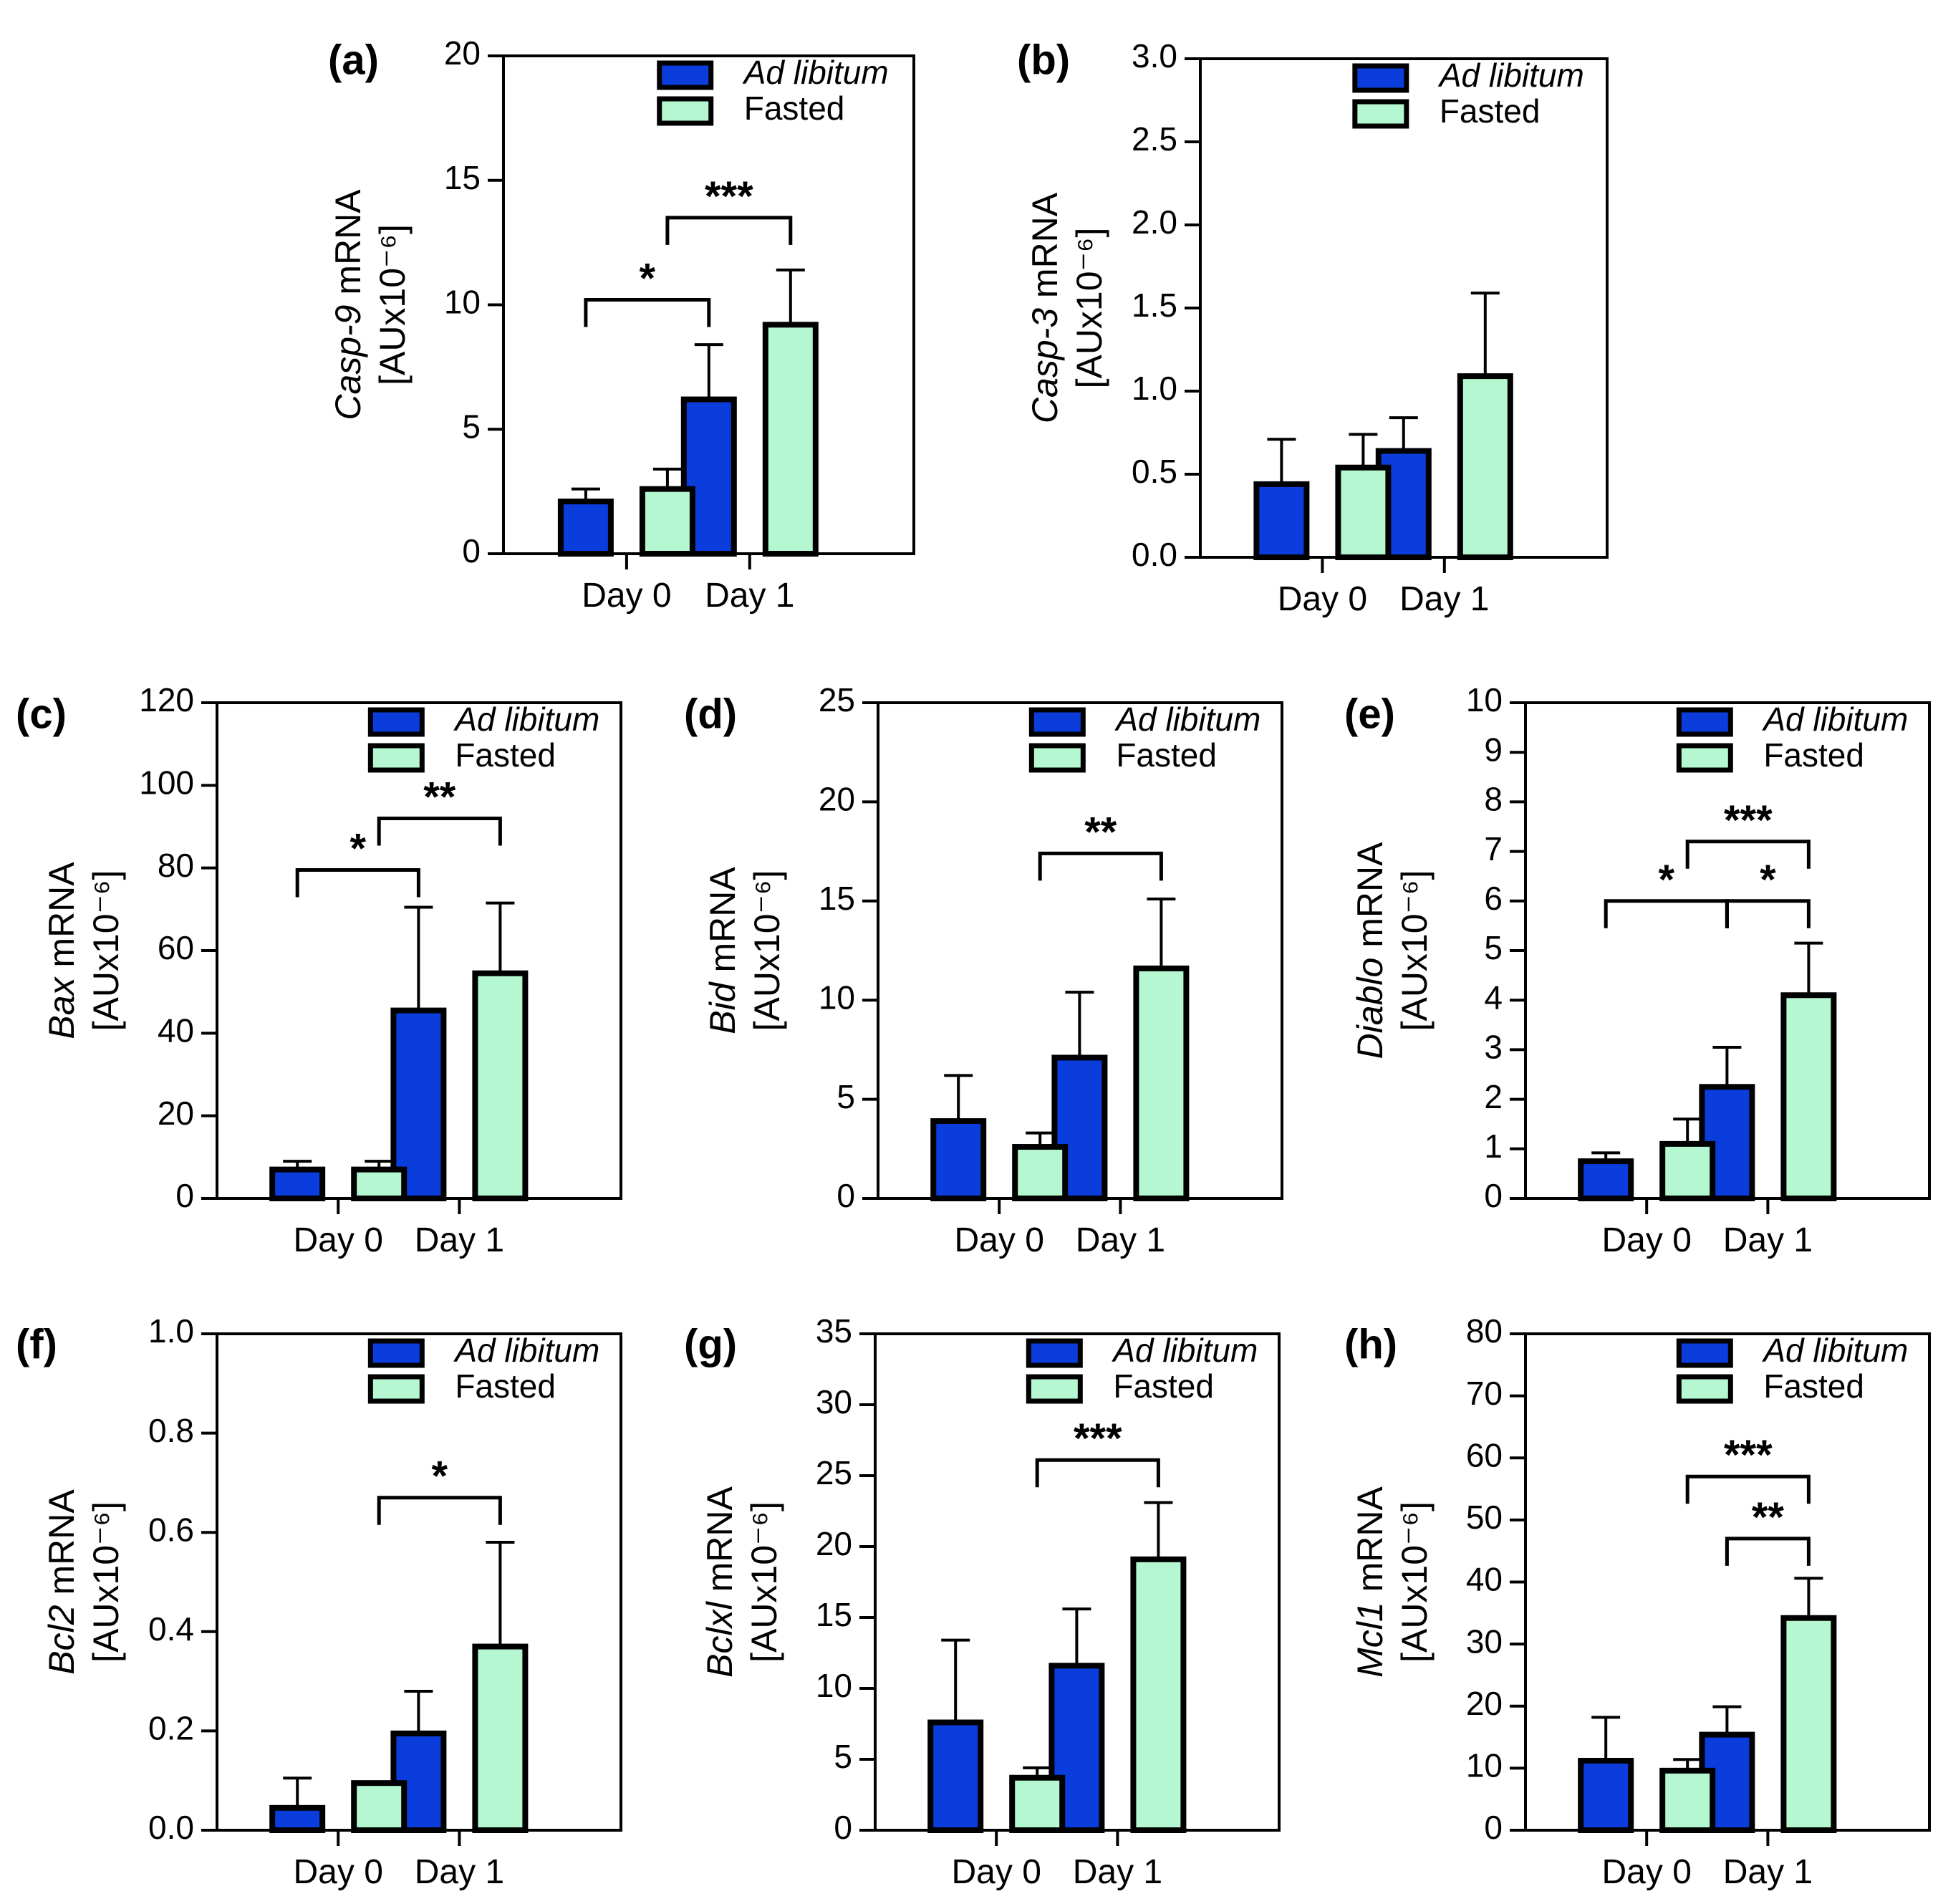 This screenshot has width=1938, height=1904. What do you see at coordinates (36, 1345) in the screenshot?
I see `panel-label: (f)` at bounding box center [36, 1345].